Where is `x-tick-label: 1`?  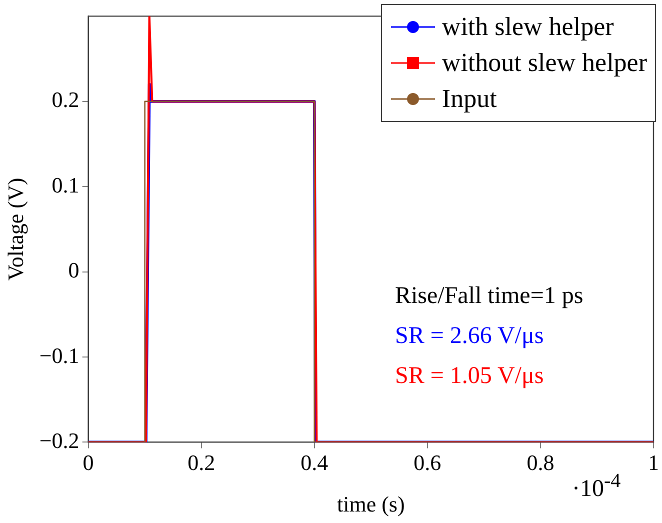 x-tick-label: 1 is located at coordinates (653, 463).